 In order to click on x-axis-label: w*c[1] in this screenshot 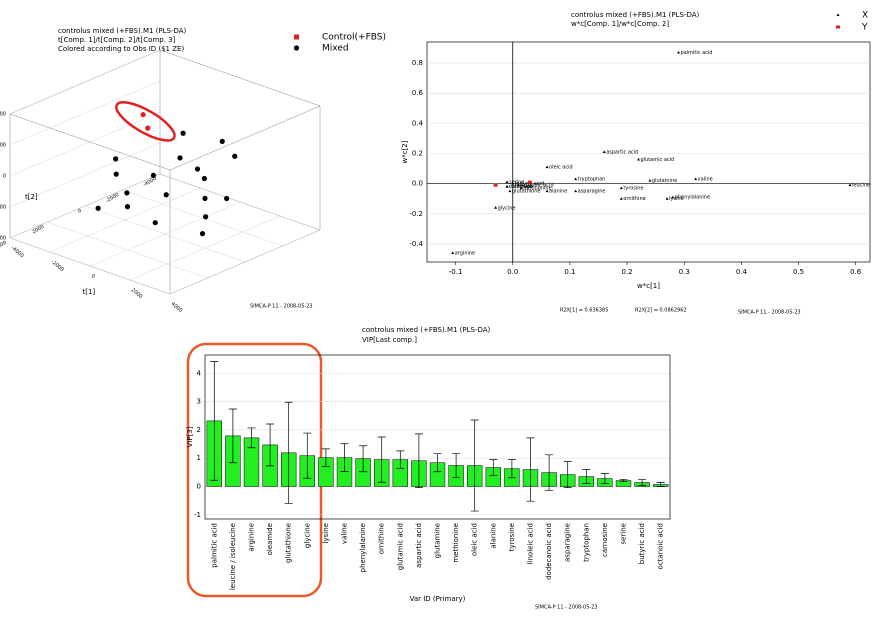, I will do `click(648, 286)`.